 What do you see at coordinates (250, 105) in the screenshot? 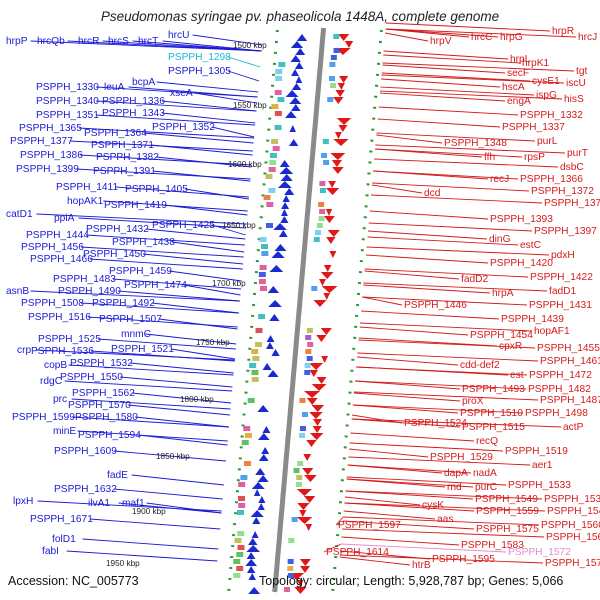
I see `scale-label: 1550 kbp` at bounding box center [250, 105].